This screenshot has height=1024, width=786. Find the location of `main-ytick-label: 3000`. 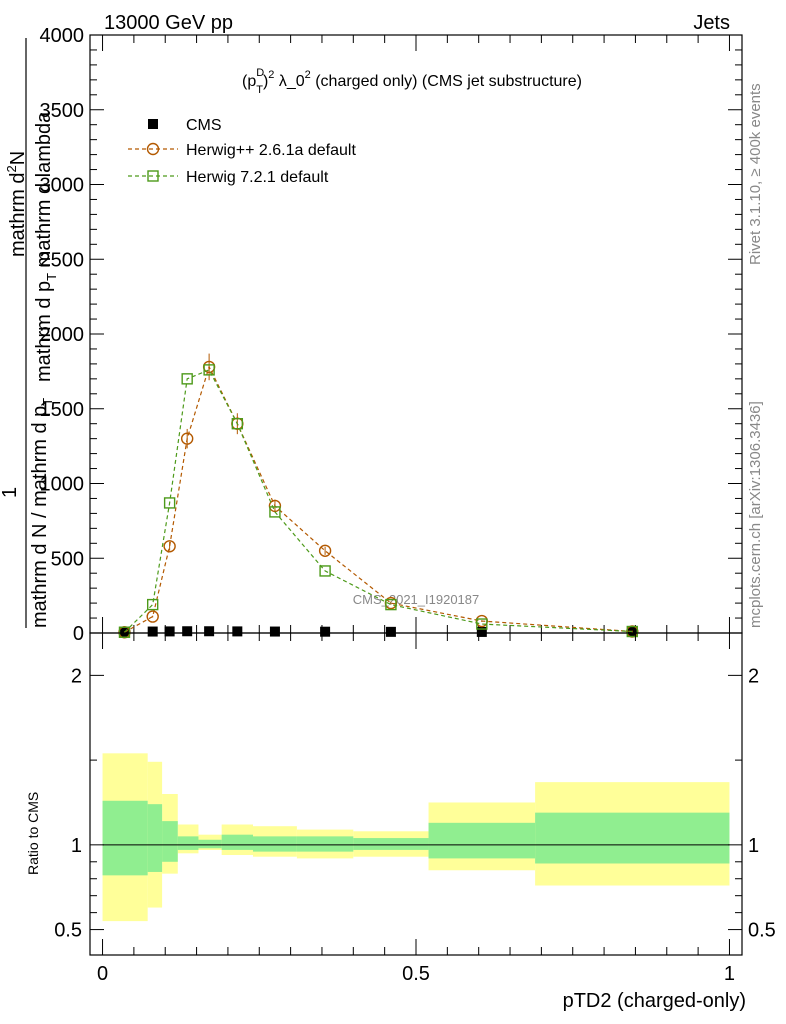

main-ytick-label: 3000 is located at coordinates (62, 186).